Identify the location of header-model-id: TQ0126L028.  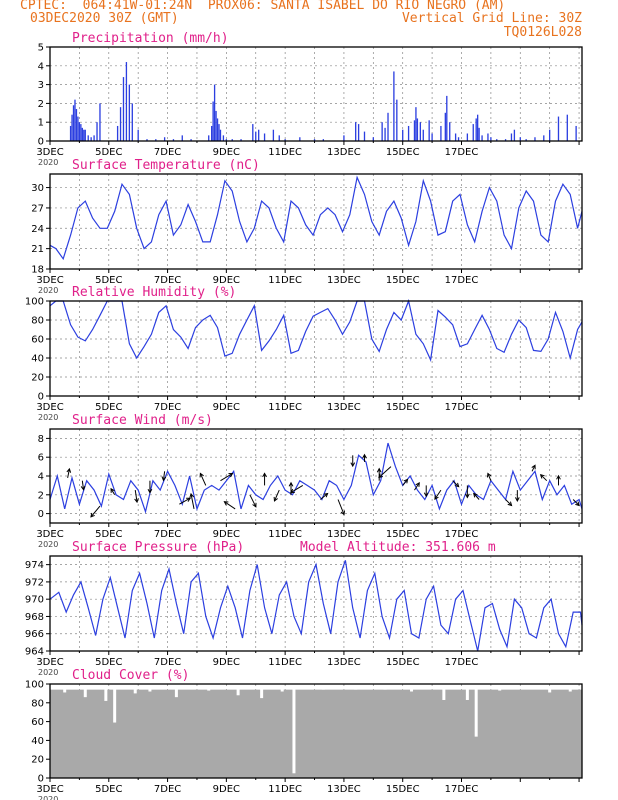
(542, 32).